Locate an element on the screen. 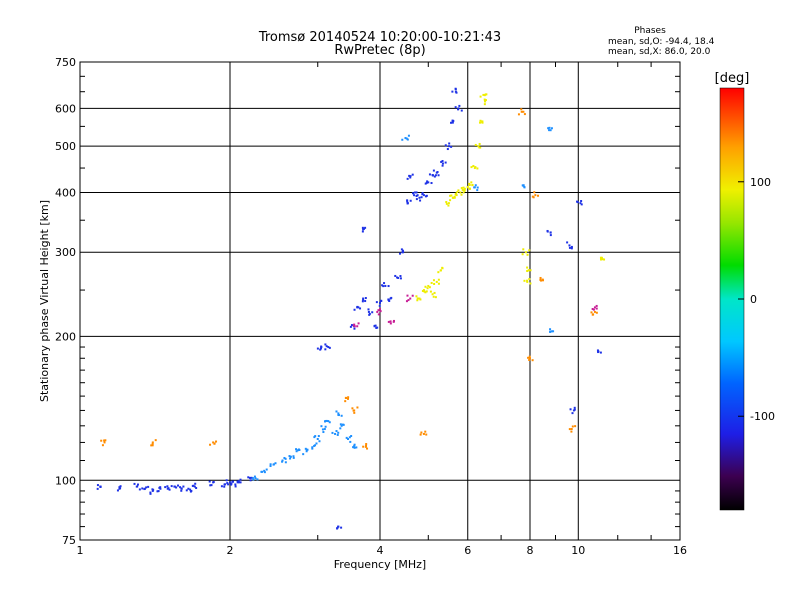 This screenshot has height=600, width=800. x-tick-label: 2 is located at coordinates (230, 550).